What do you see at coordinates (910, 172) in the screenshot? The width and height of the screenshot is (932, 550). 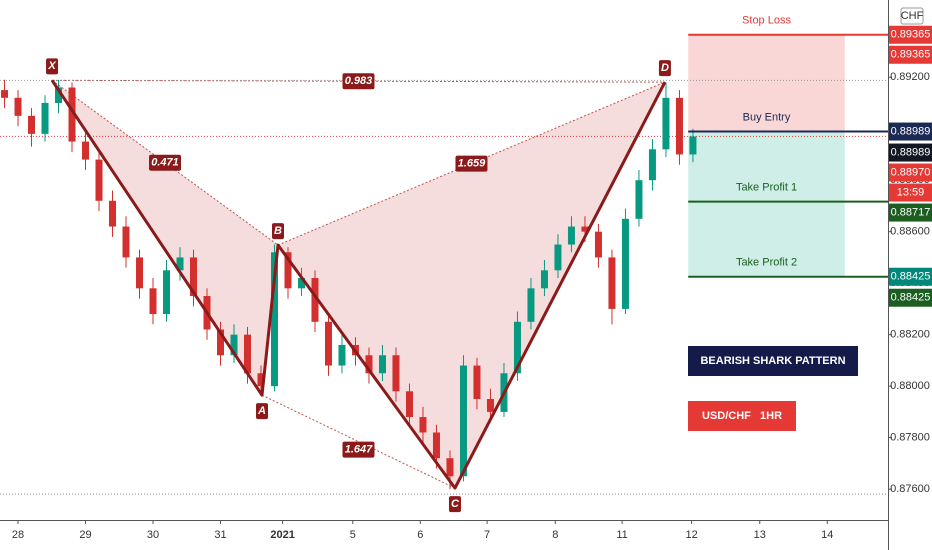 I see `last-price-bg` at bounding box center [910, 172].